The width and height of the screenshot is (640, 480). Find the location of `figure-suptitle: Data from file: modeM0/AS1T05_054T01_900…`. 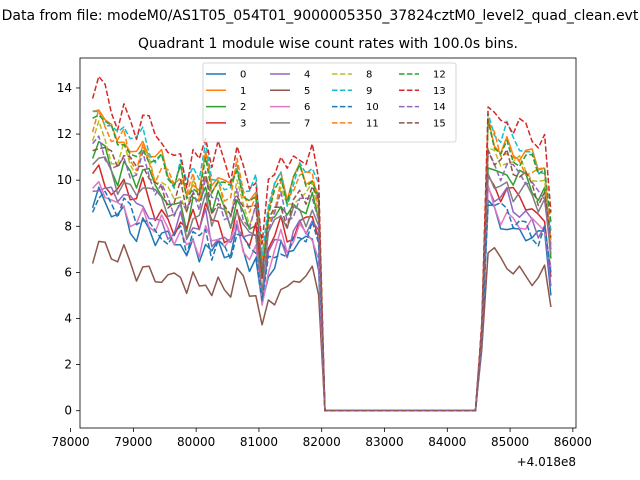

figure-suptitle: Data from file: modeM0/AS1T05_054T01_900… is located at coordinates (320, 16).